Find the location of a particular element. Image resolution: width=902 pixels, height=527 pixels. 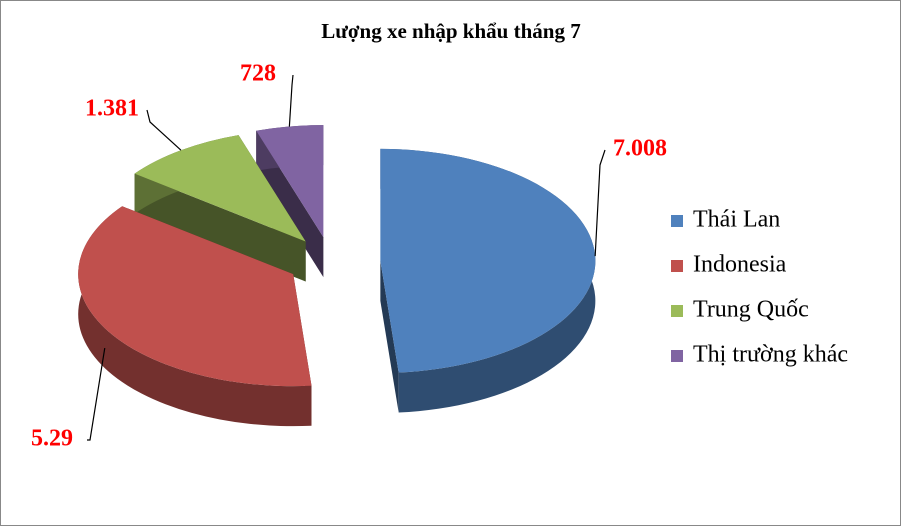

legend-label: Thị trường khác is located at coordinates (770, 355).